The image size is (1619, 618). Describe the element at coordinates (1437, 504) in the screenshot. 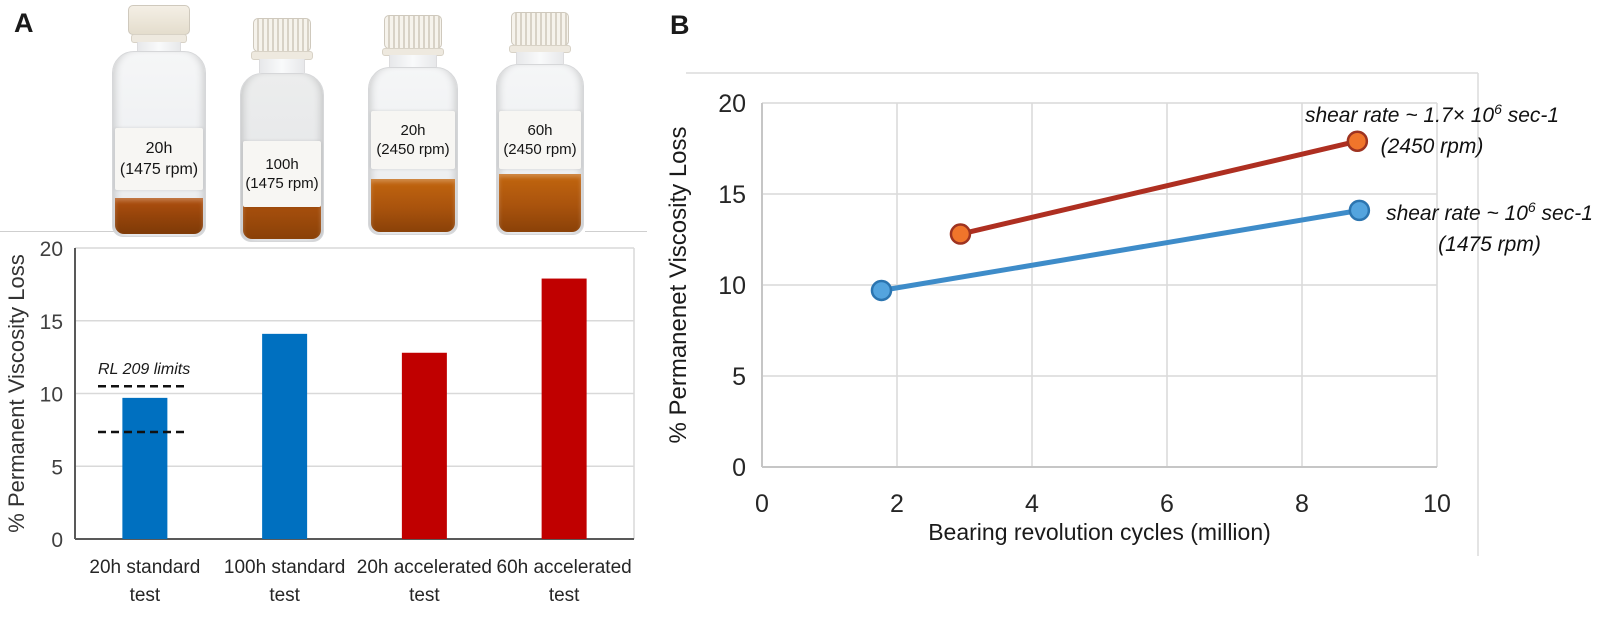

I see `x-tick-label: 10` at that location.